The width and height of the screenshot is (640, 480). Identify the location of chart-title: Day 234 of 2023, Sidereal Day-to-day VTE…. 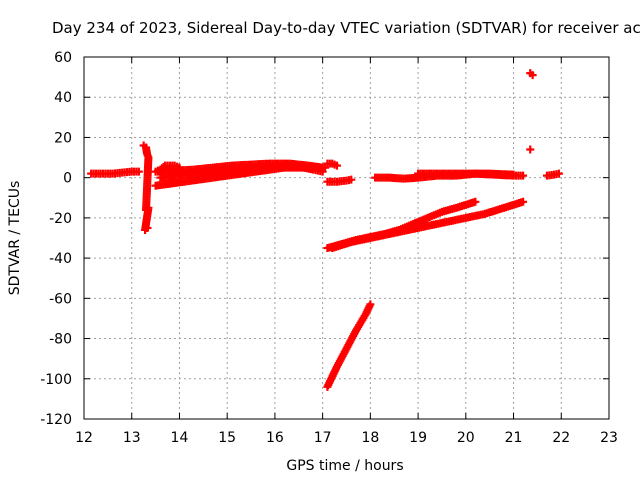
(346, 28).